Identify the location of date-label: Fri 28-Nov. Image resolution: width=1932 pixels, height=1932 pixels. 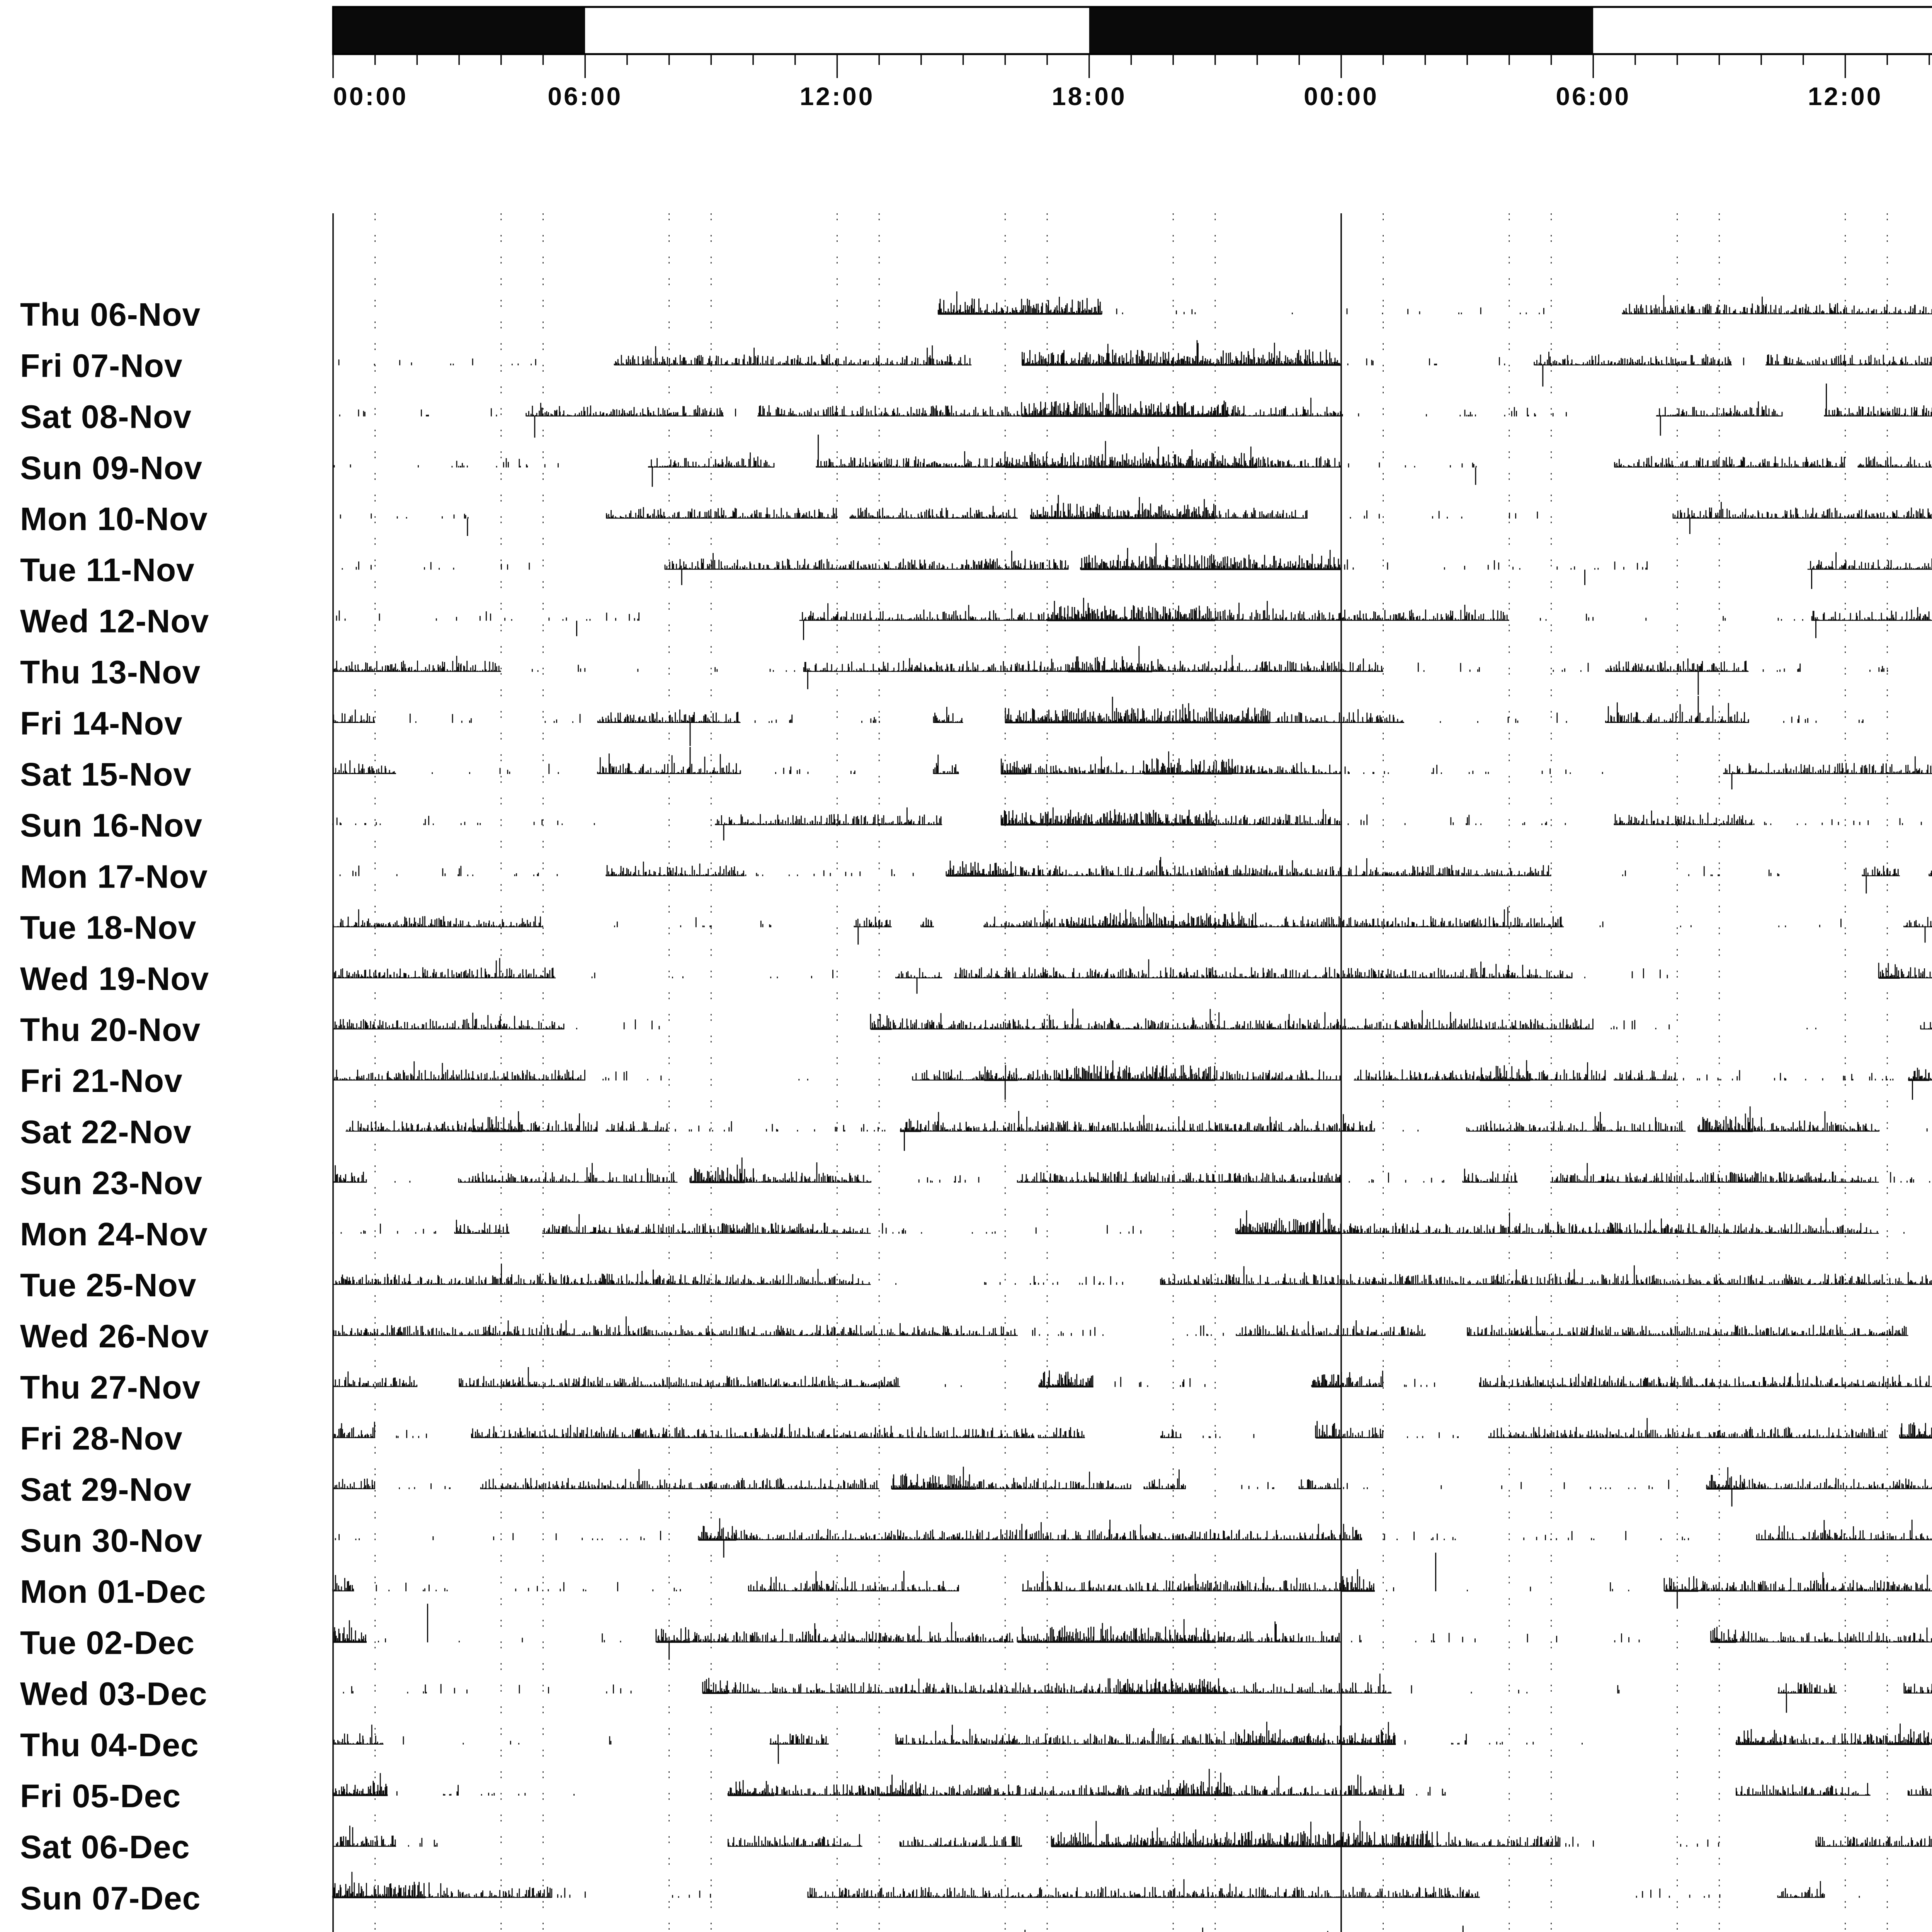
(102, 1439).